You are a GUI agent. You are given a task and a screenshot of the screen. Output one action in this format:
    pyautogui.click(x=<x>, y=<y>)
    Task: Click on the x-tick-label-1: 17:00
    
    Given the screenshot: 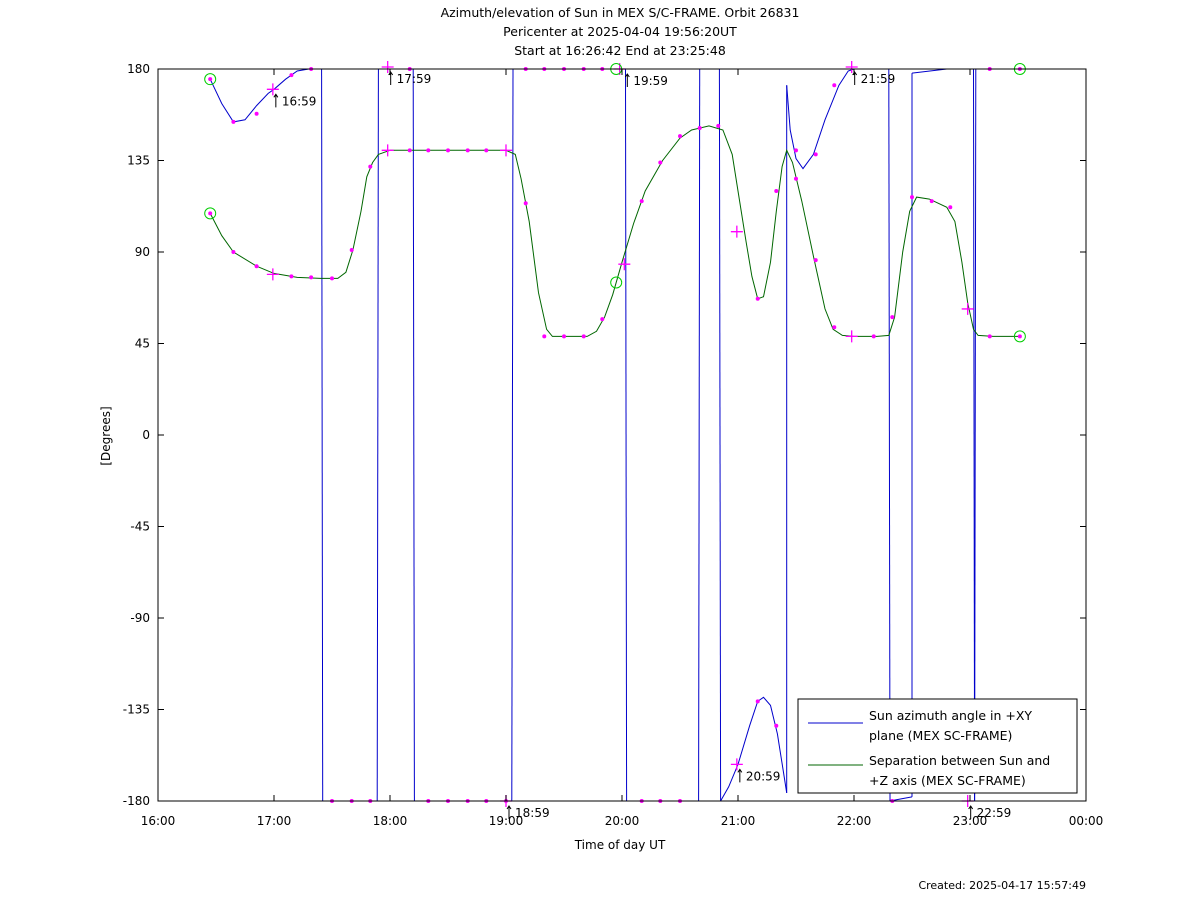 What is the action you would take?
    pyautogui.click(x=274, y=821)
    